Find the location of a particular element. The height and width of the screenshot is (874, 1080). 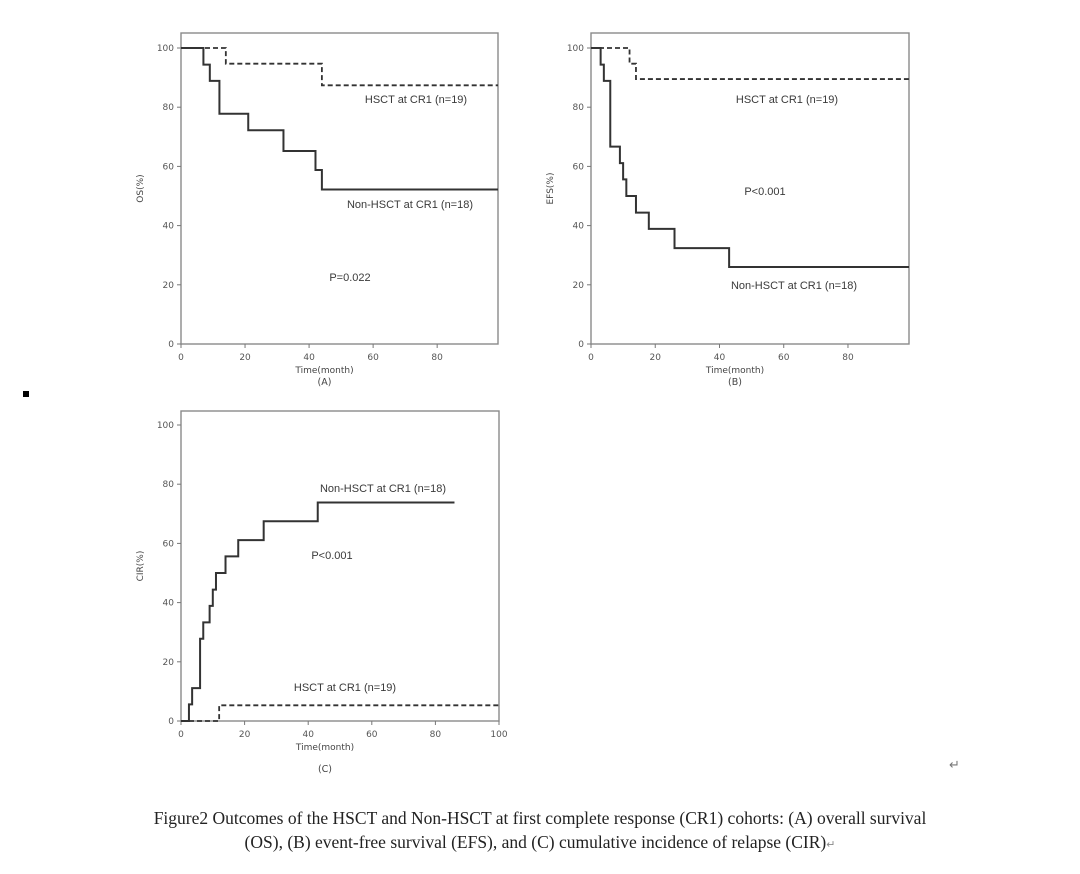

y-axis-label: CIR(%) is located at coordinates (141, 566).